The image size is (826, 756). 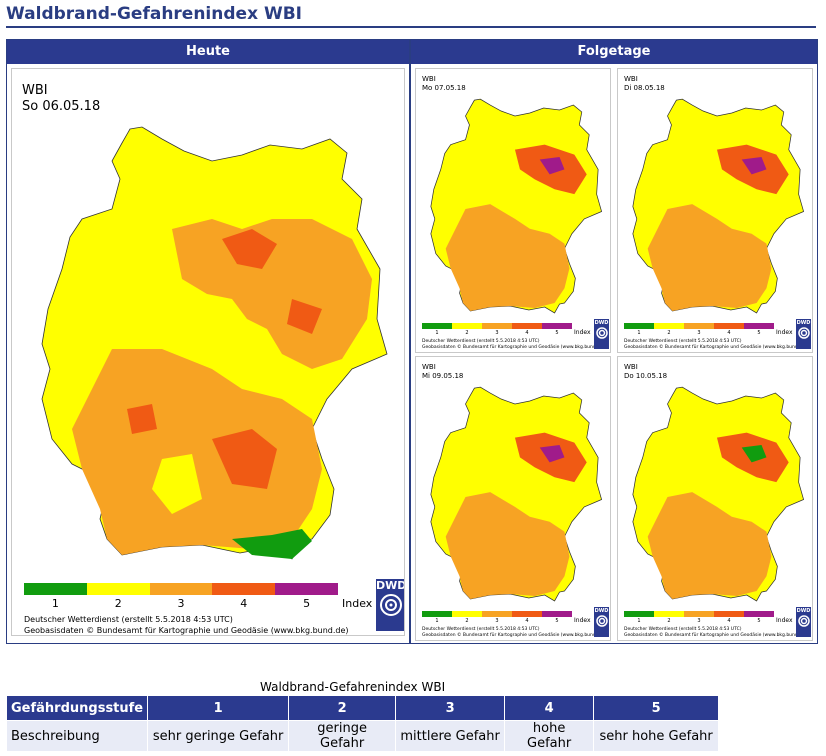 I want to click on level-4-header: 4, so click(x=549, y=708).